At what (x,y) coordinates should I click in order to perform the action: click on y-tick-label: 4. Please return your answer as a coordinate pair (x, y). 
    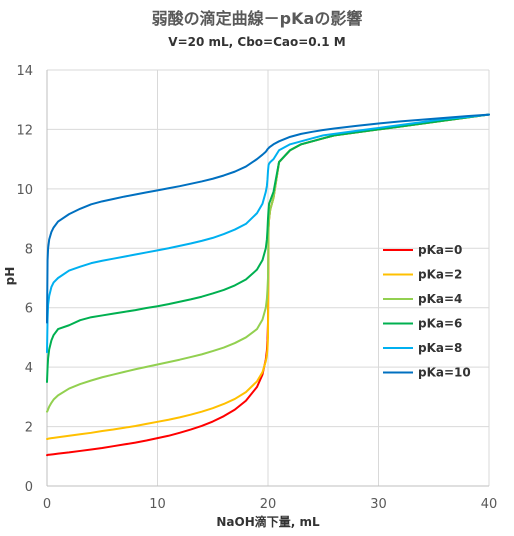
    Looking at the image, I should click on (29, 368).